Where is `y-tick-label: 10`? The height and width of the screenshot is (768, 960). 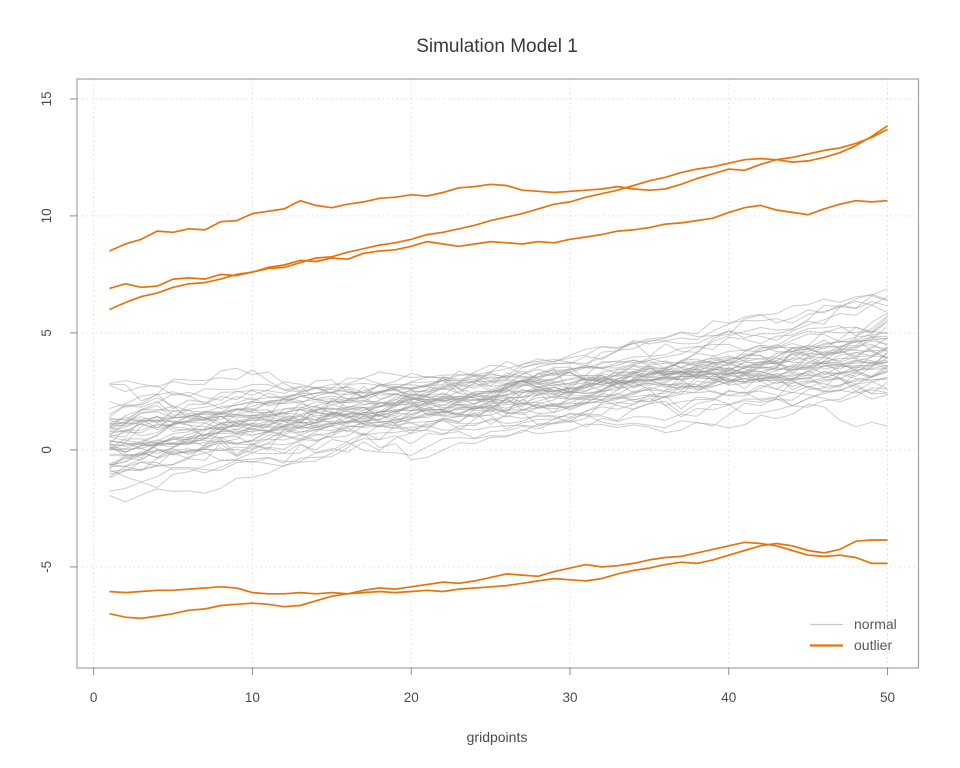 y-tick-label: 10 is located at coordinates (46, 215).